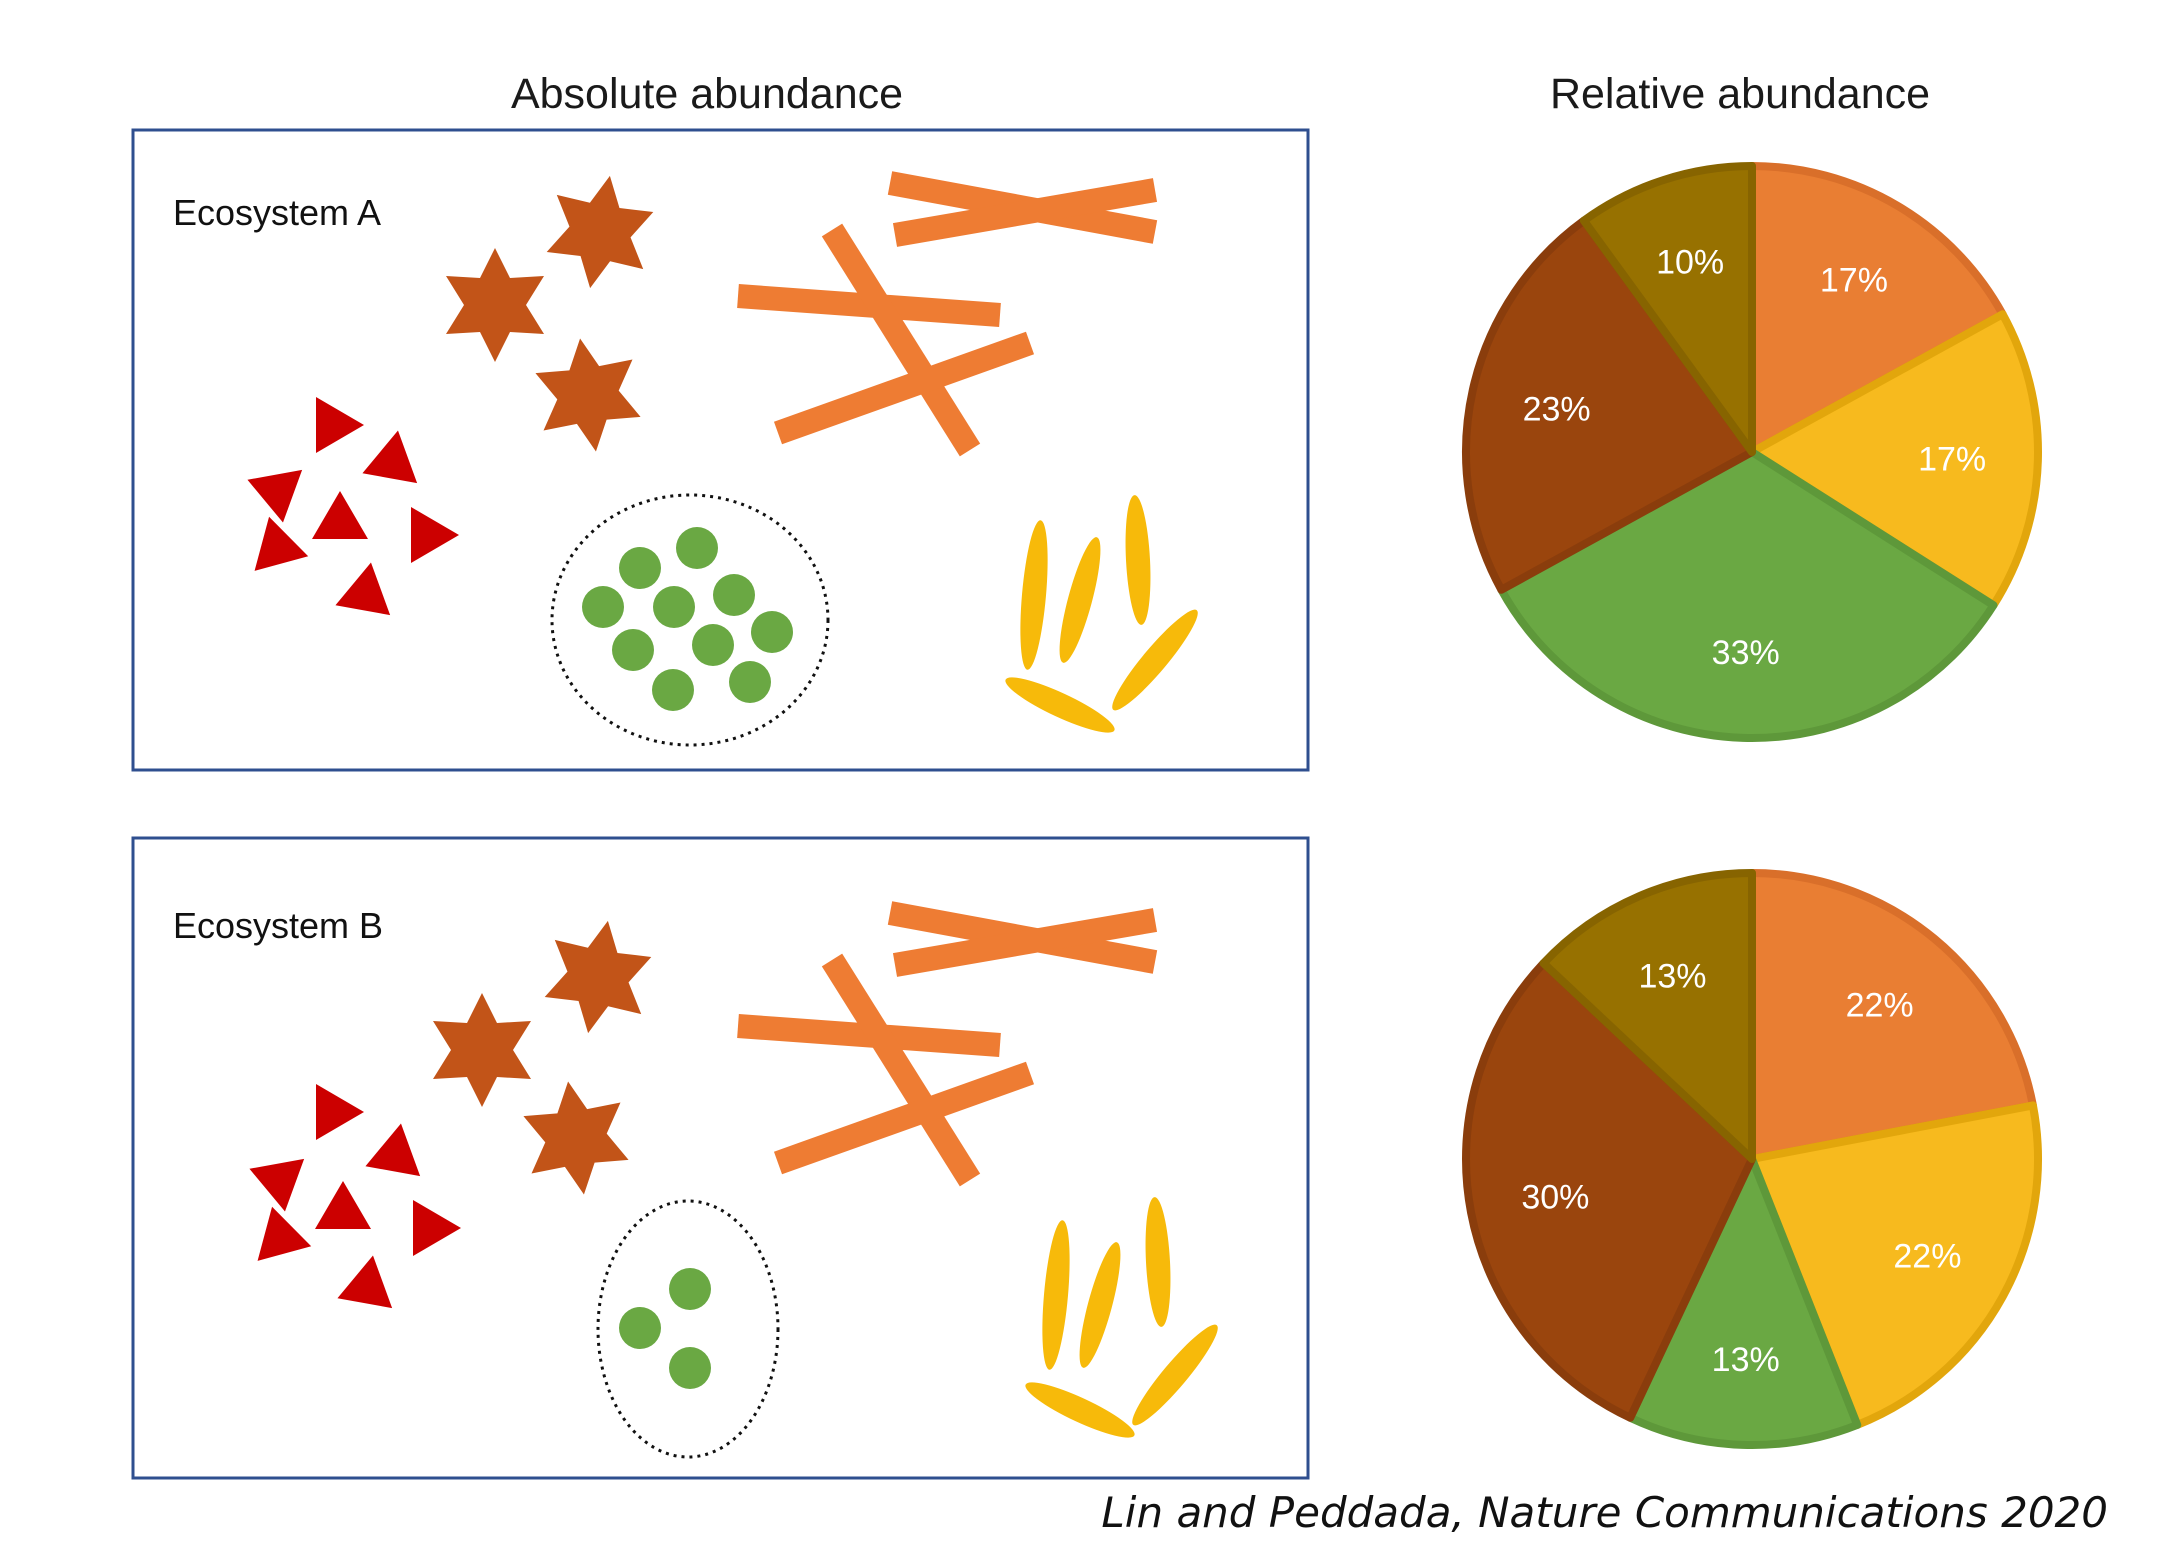  What do you see at coordinates (1746, 653) in the screenshot?
I see `pie-slice-label: 33%` at bounding box center [1746, 653].